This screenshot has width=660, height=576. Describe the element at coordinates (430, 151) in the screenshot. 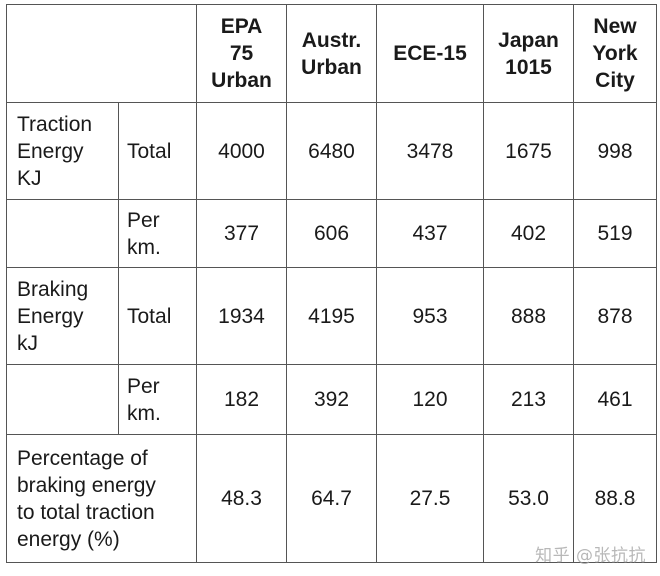

I see `value-cell: 3478` at that location.